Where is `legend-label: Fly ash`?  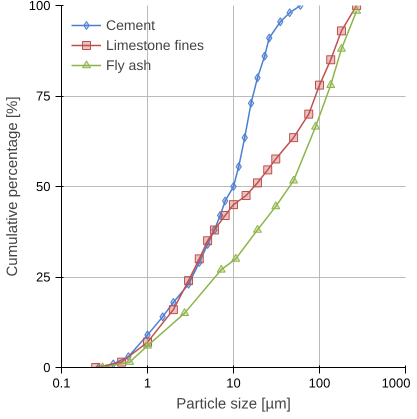 legend-label: Fly ash is located at coordinates (129, 65).